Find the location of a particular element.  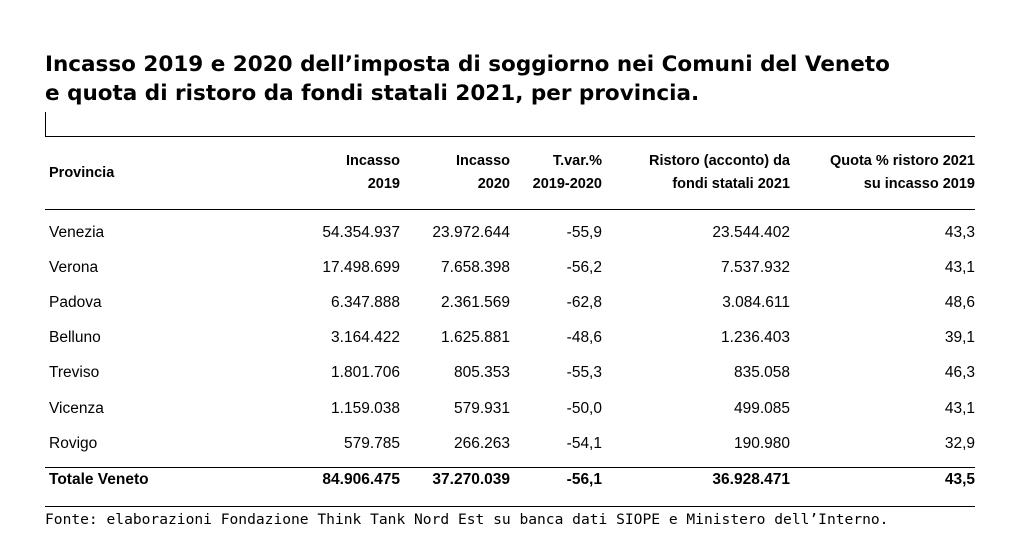

value-cell: 46,3 is located at coordinates (959, 373).